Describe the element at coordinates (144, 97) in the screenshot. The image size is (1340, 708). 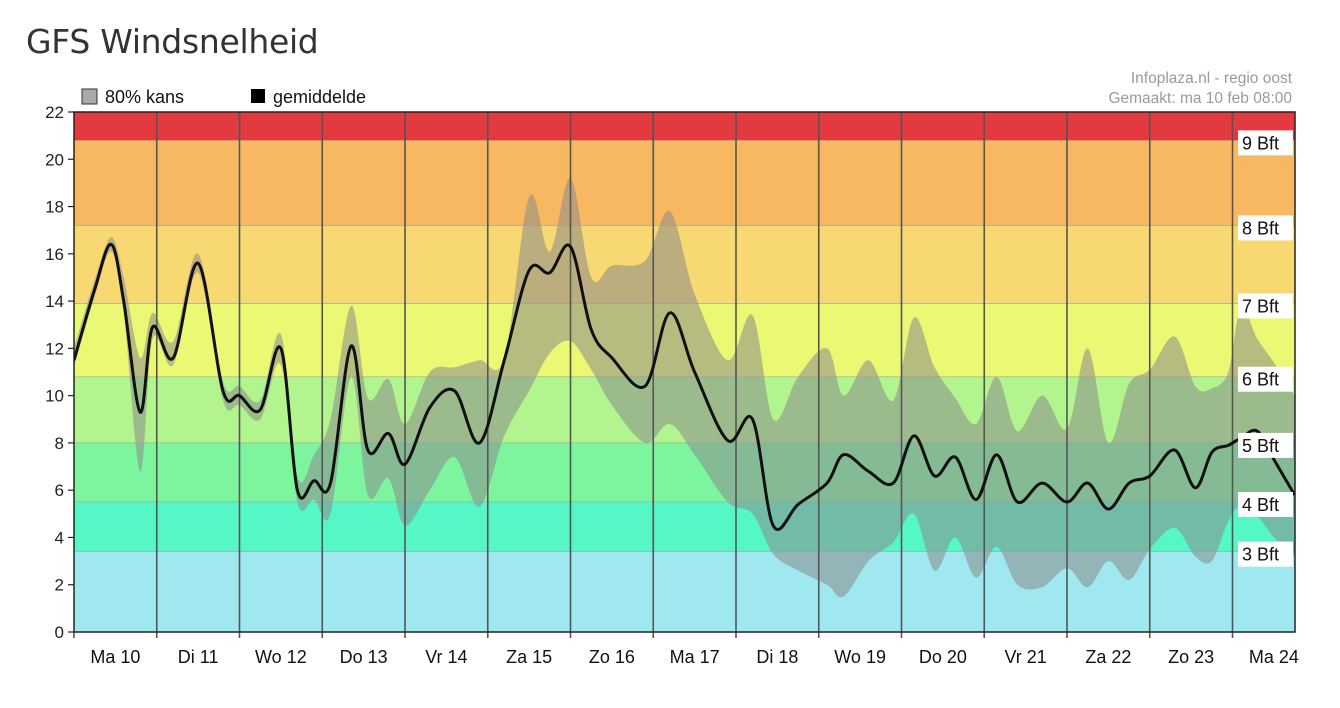
I see `legend-label-range: 80% kans` at that location.